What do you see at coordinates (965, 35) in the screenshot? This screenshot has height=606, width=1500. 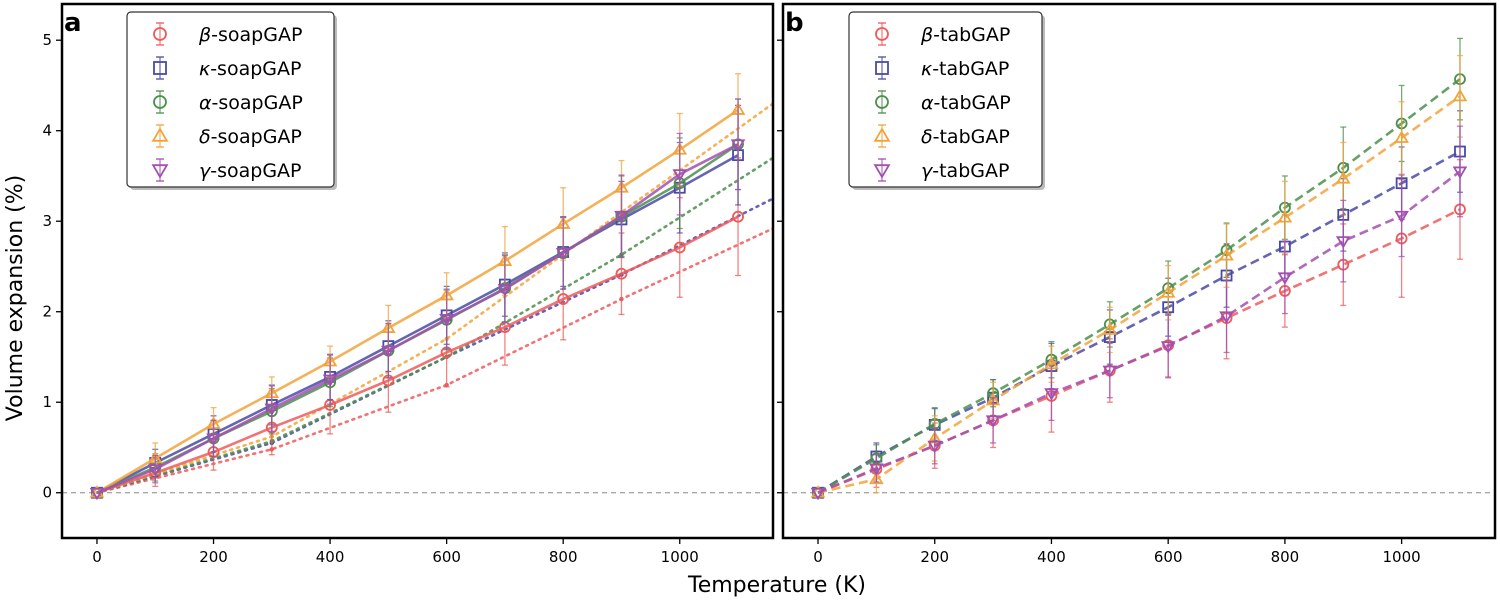 I see `legend-label-beta: β-tabGAP` at bounding box center [965, 35].